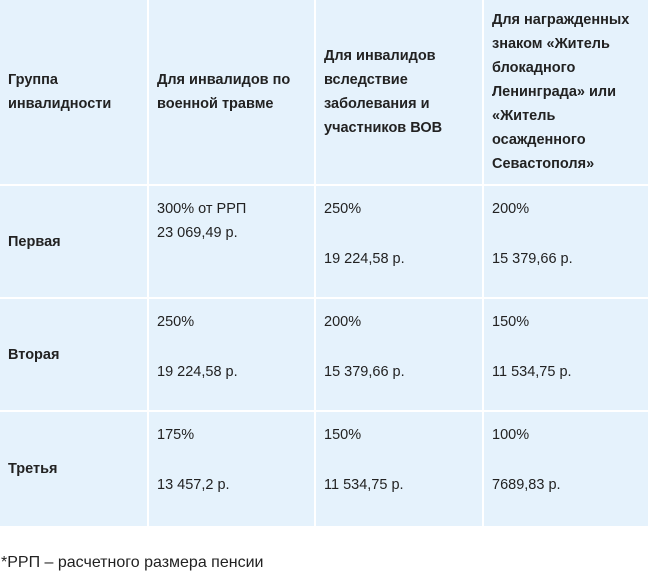 The image size is (648, 574). I want to click on cell-amount: 23 069,49 р., so click(197, 233).